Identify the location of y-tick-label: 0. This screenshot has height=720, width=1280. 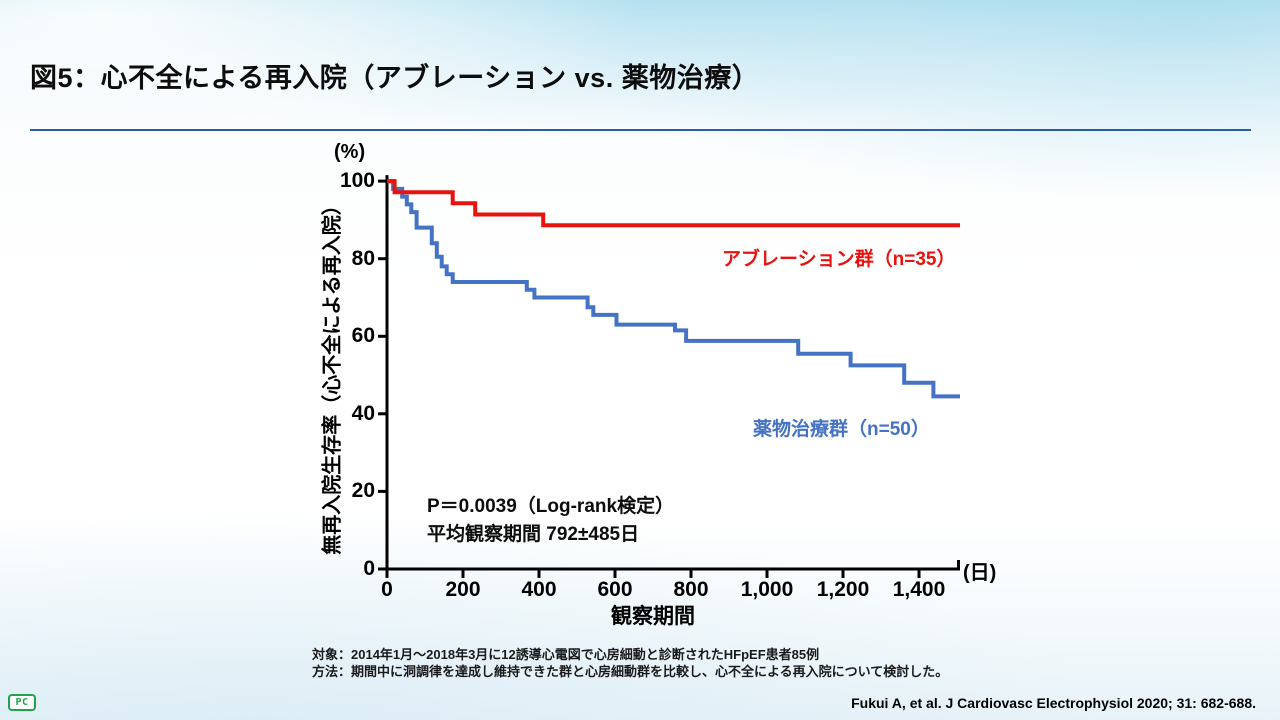
(369, 568).